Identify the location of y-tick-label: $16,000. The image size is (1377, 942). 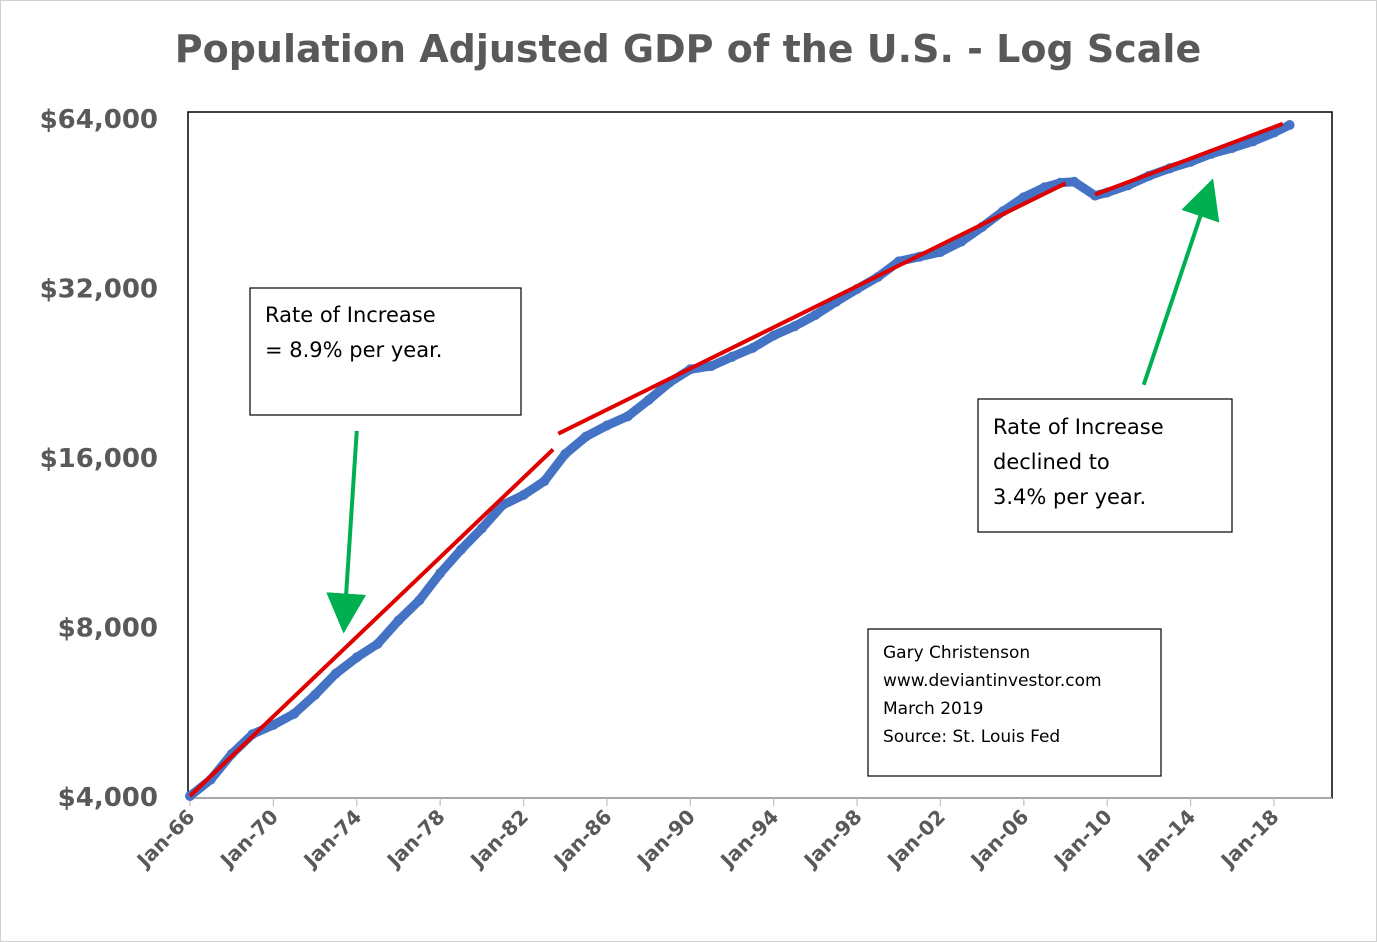
(99, 459).